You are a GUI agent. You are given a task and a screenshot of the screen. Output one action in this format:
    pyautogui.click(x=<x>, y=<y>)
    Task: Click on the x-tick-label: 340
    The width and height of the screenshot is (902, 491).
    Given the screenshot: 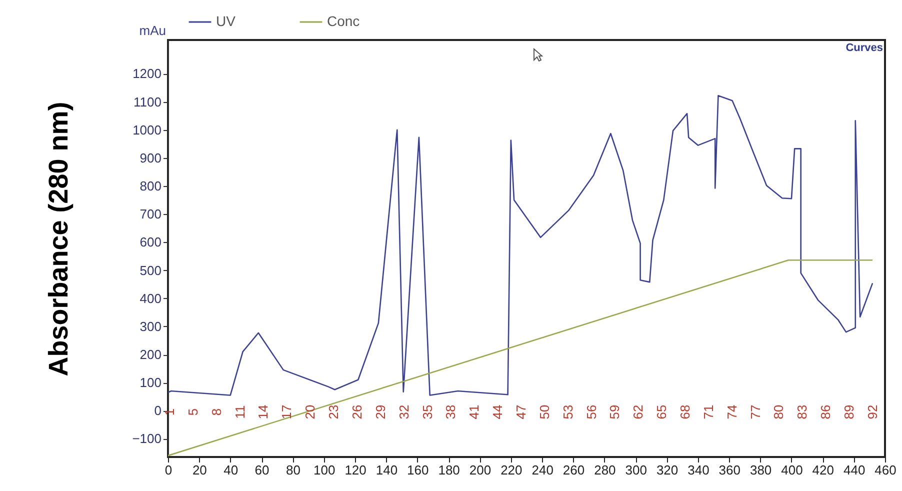 What is the action you would take?
    pyautogui.click(x=699, y=470)
    